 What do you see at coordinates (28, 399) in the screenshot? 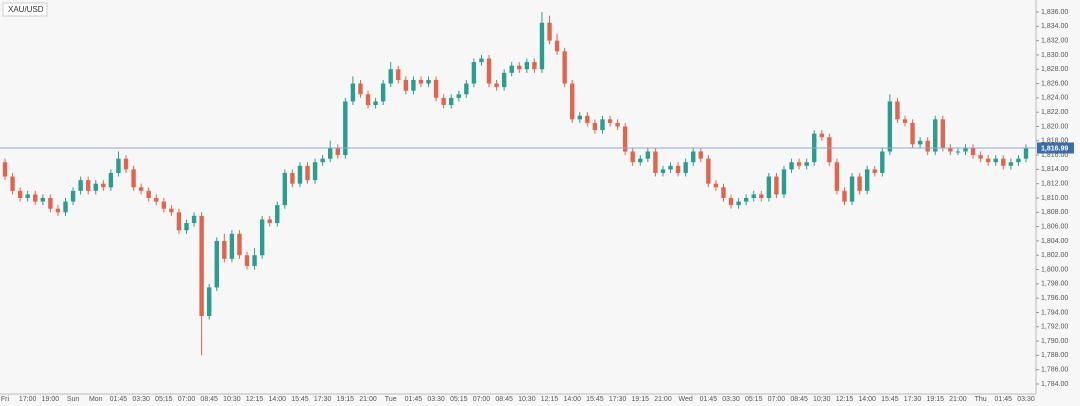
I see `x-tick-label: 17:00` at bounding box center [28, 399].